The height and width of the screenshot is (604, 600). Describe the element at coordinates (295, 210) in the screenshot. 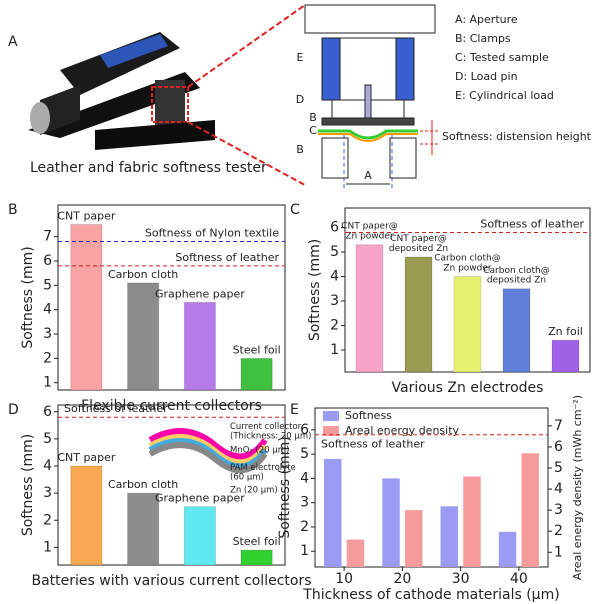

I see `panel-letter: C` at that location.